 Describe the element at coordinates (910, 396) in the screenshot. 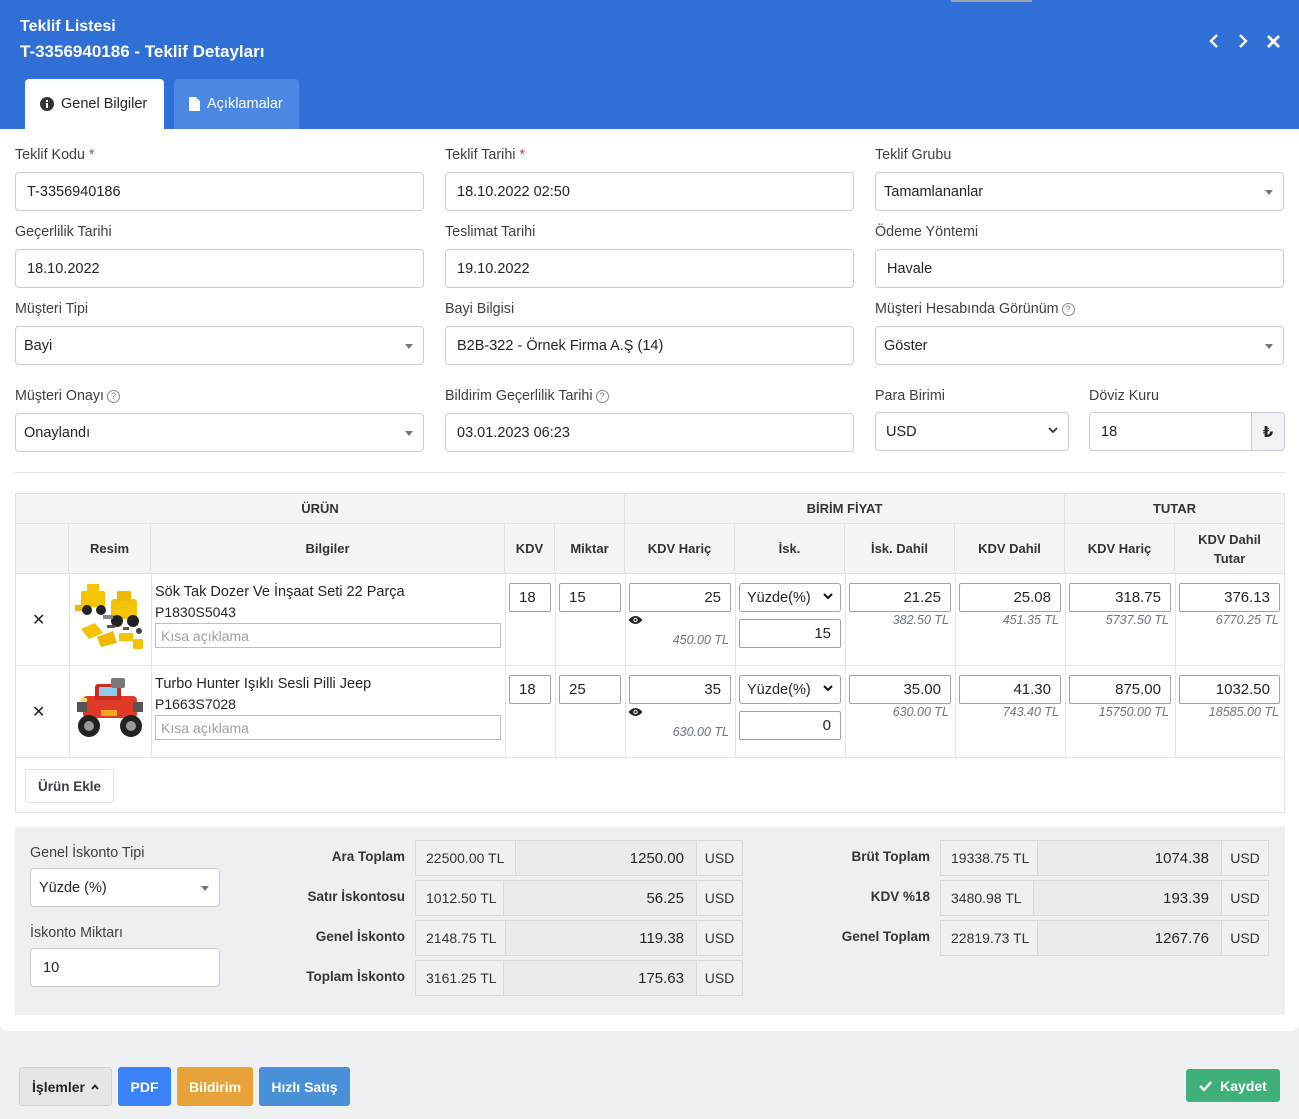

I see `para-birimi-label: Para Birimi` at that location.